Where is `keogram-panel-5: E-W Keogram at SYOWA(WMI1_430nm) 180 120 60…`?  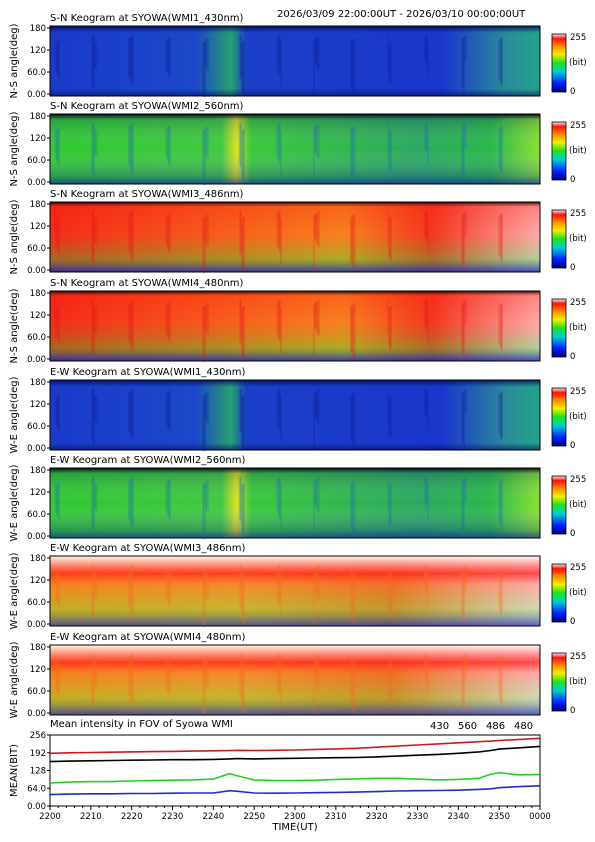 keogram-panel-5: E-W Keogram at SYOWA(WMI1_430nm) 180 120 60… is located at coordinates (298, 410).